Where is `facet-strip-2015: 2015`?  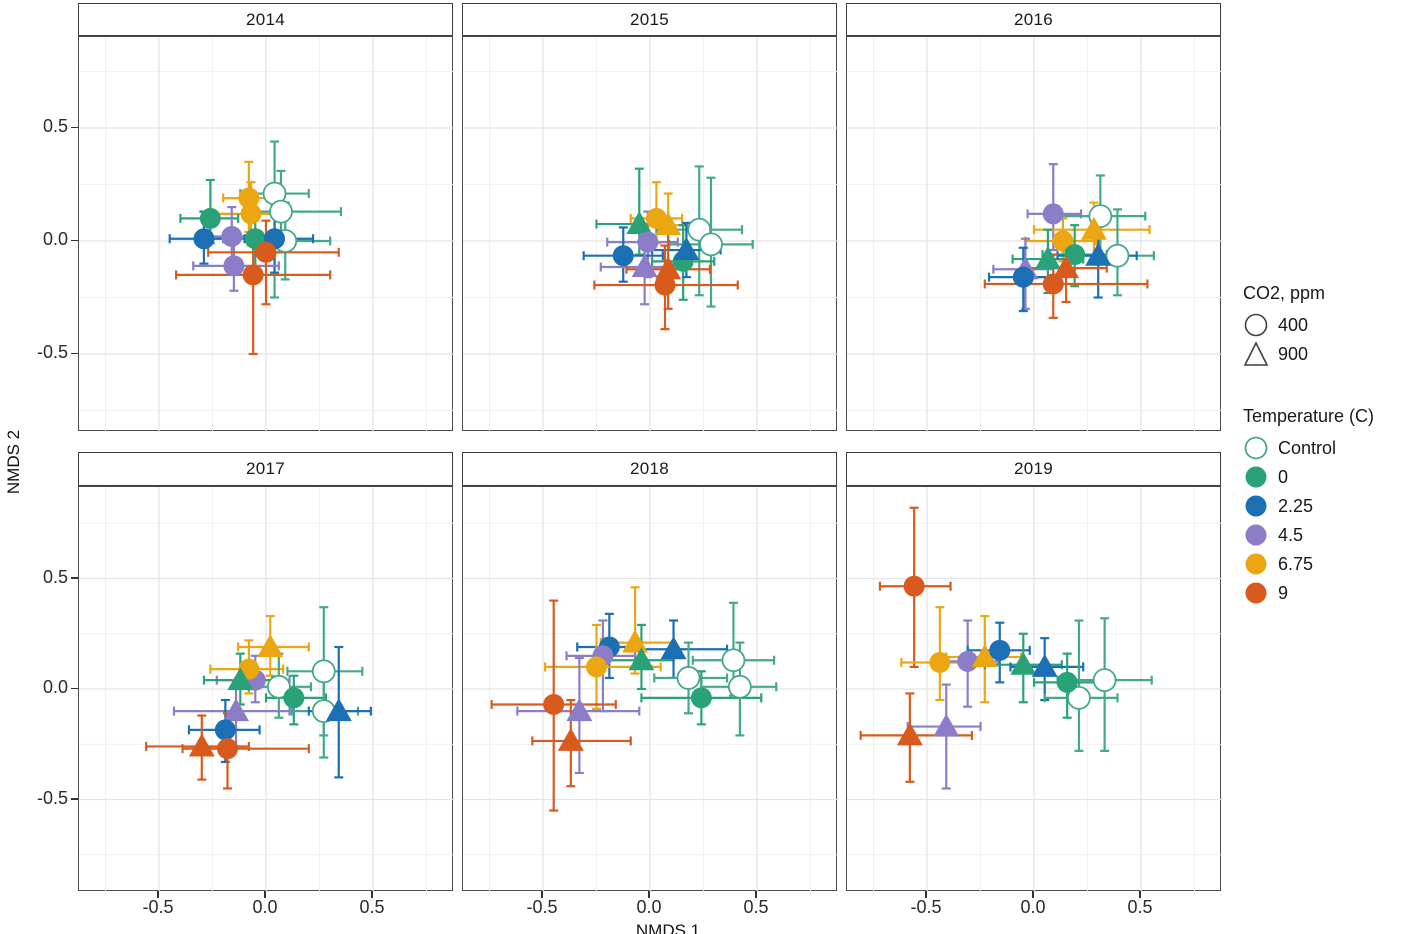 facet-strip-2015: 2015 is located at coordinates (649, 19).